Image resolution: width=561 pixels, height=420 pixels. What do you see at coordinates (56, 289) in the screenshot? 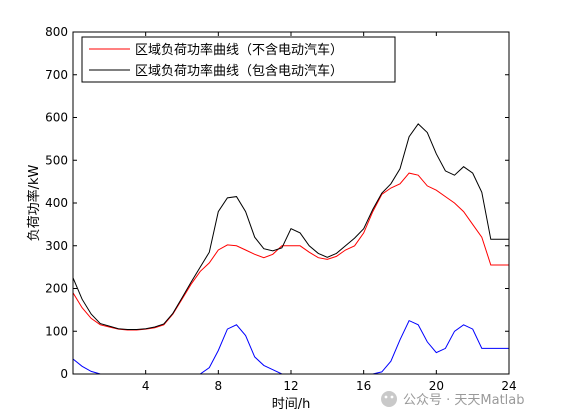
I see `y-tick-label: 200` at bounding box center [56, 289].